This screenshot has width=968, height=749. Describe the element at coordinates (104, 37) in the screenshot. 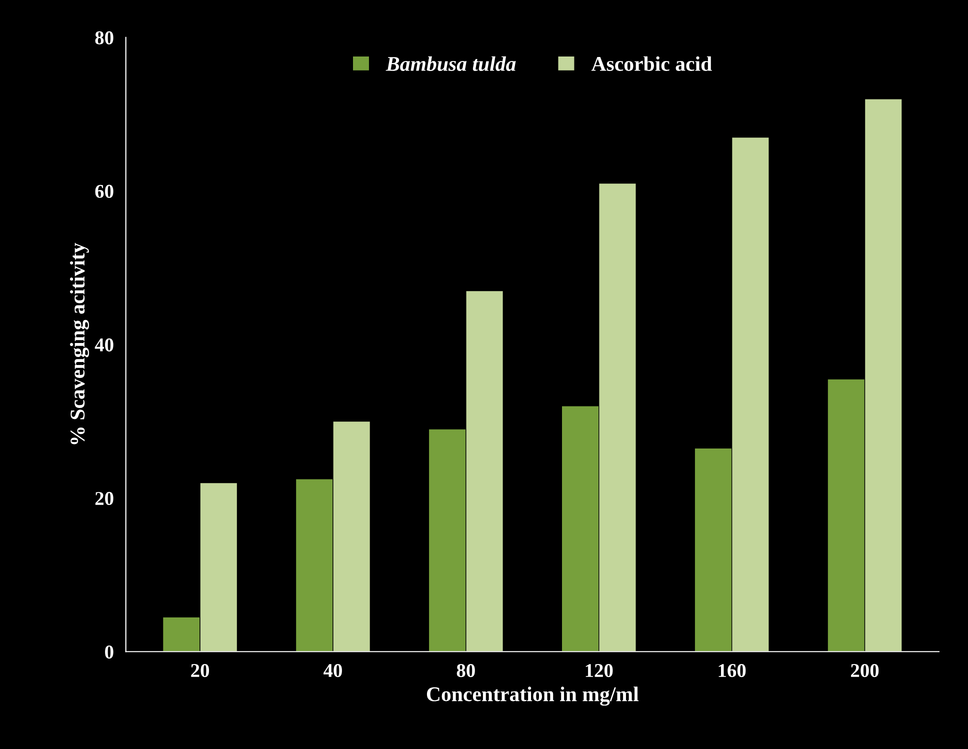

I see `y-tick-label: 80` at that location.